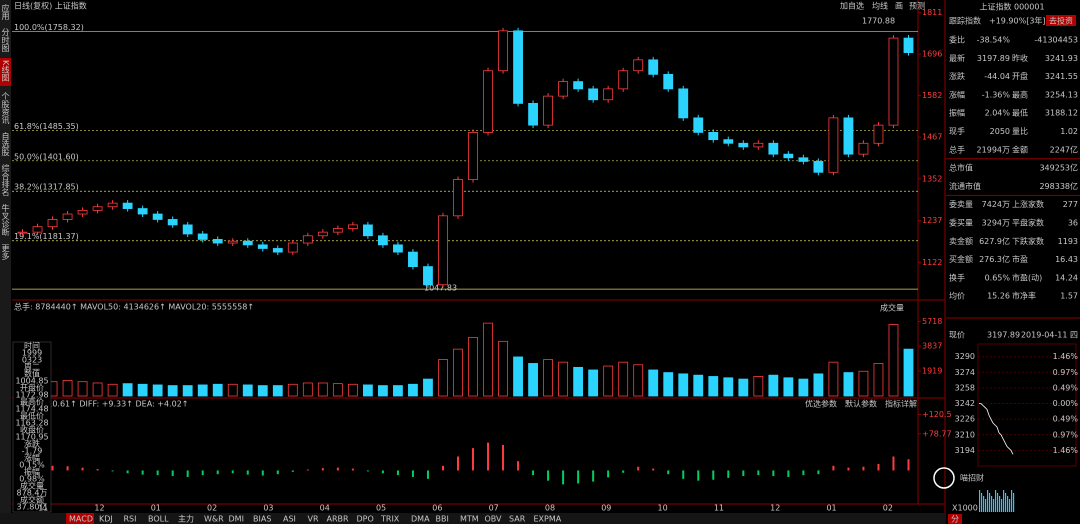  I want to click on macd-button: 优选参数, so click(821, 404).